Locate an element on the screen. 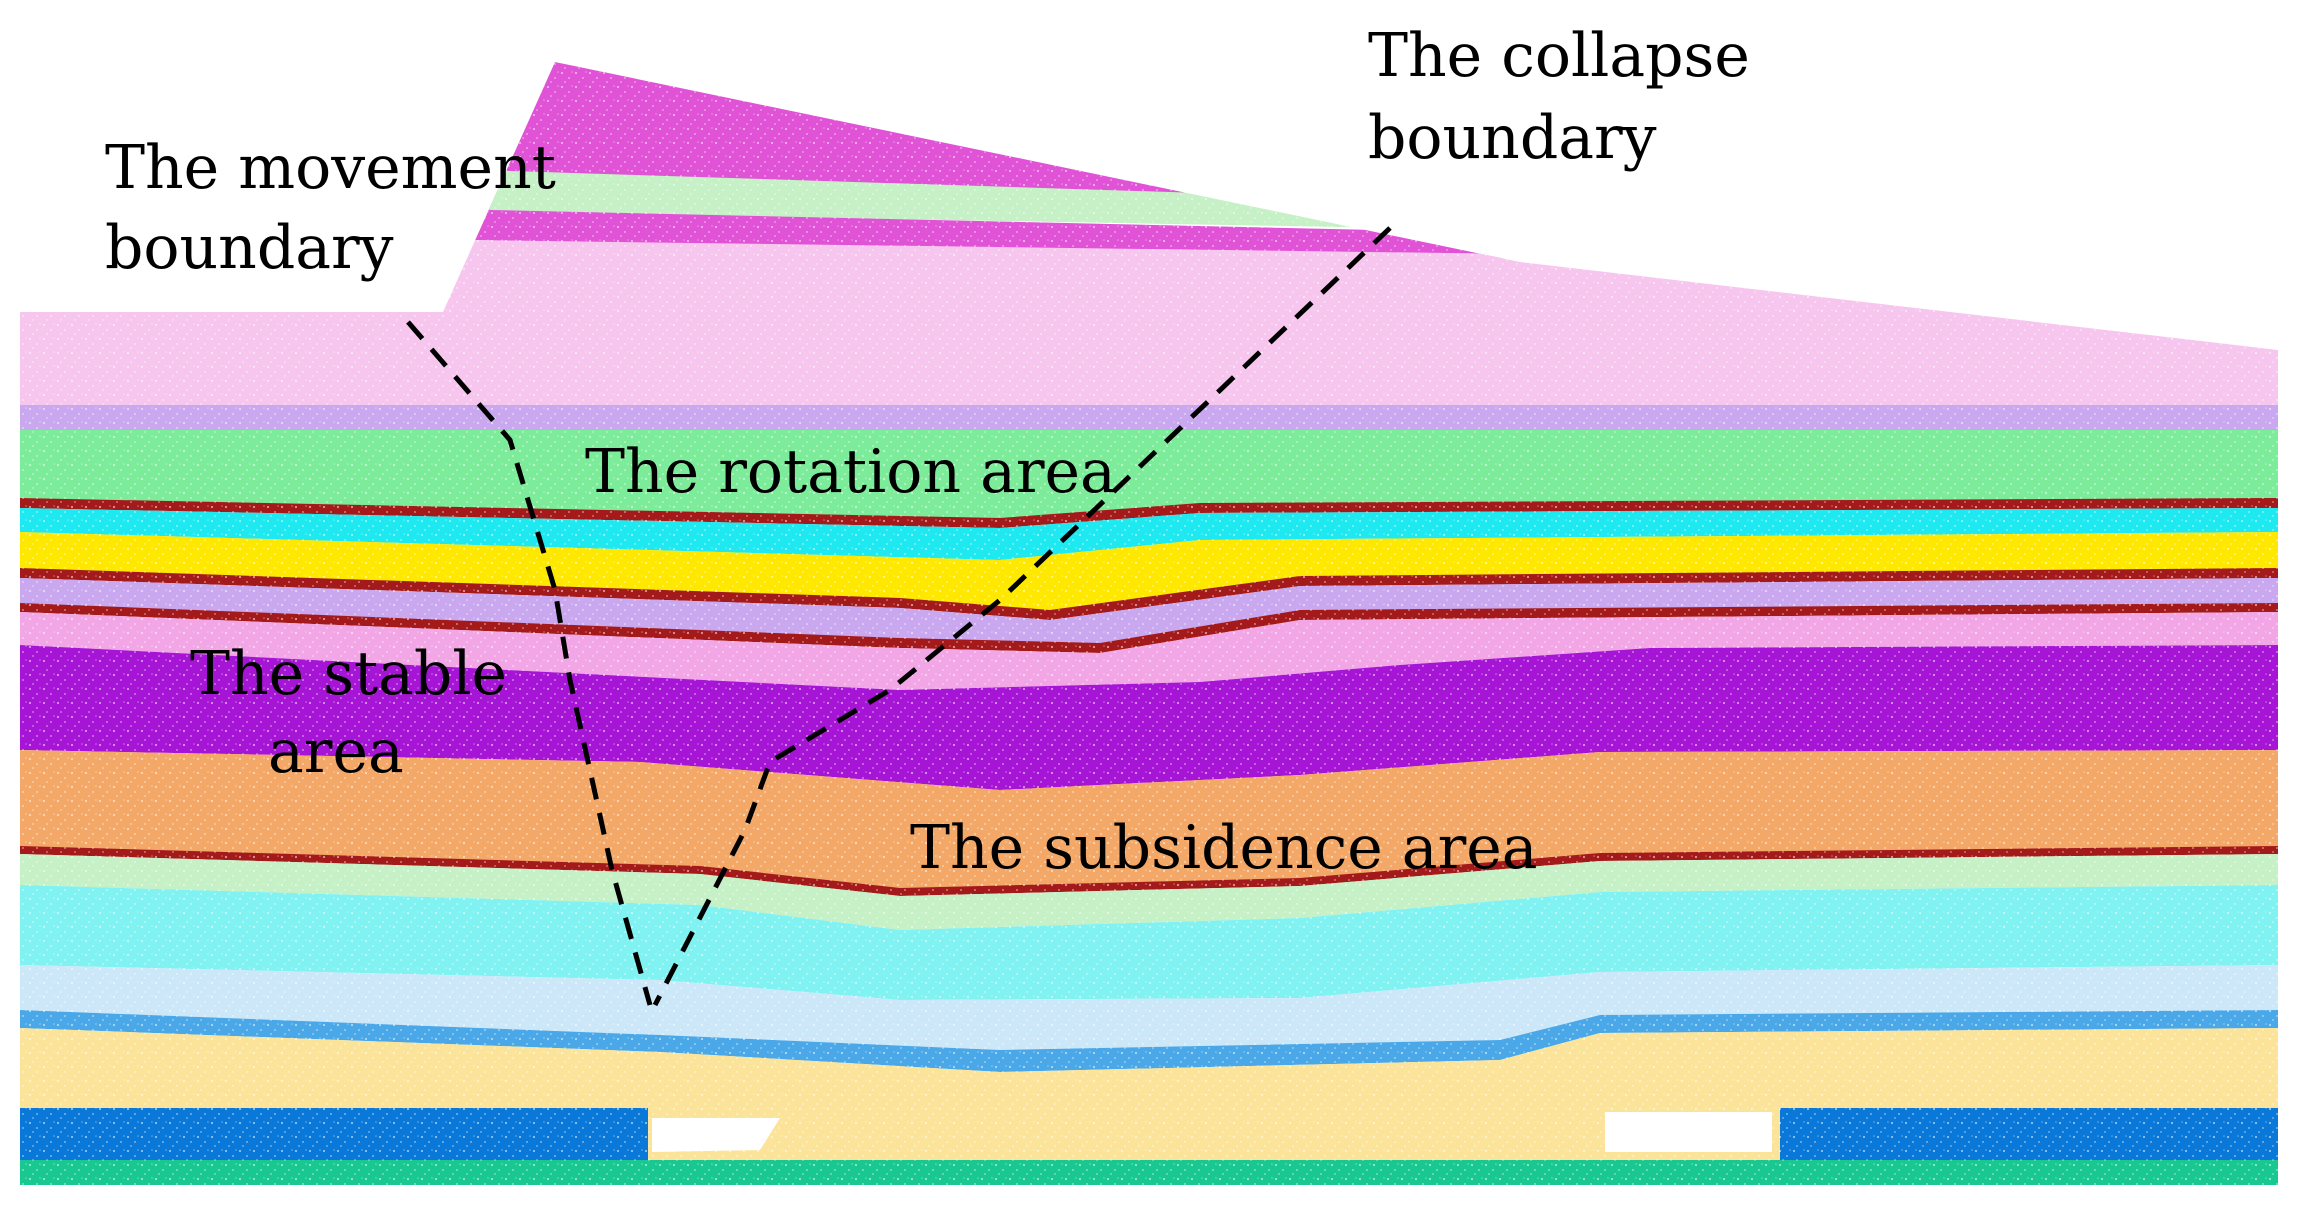 Image resolution: width=2297 pixels, height=1209 pixels. collapse-boundary-label-line1: The collapse is located at coordinates (1559, 56).